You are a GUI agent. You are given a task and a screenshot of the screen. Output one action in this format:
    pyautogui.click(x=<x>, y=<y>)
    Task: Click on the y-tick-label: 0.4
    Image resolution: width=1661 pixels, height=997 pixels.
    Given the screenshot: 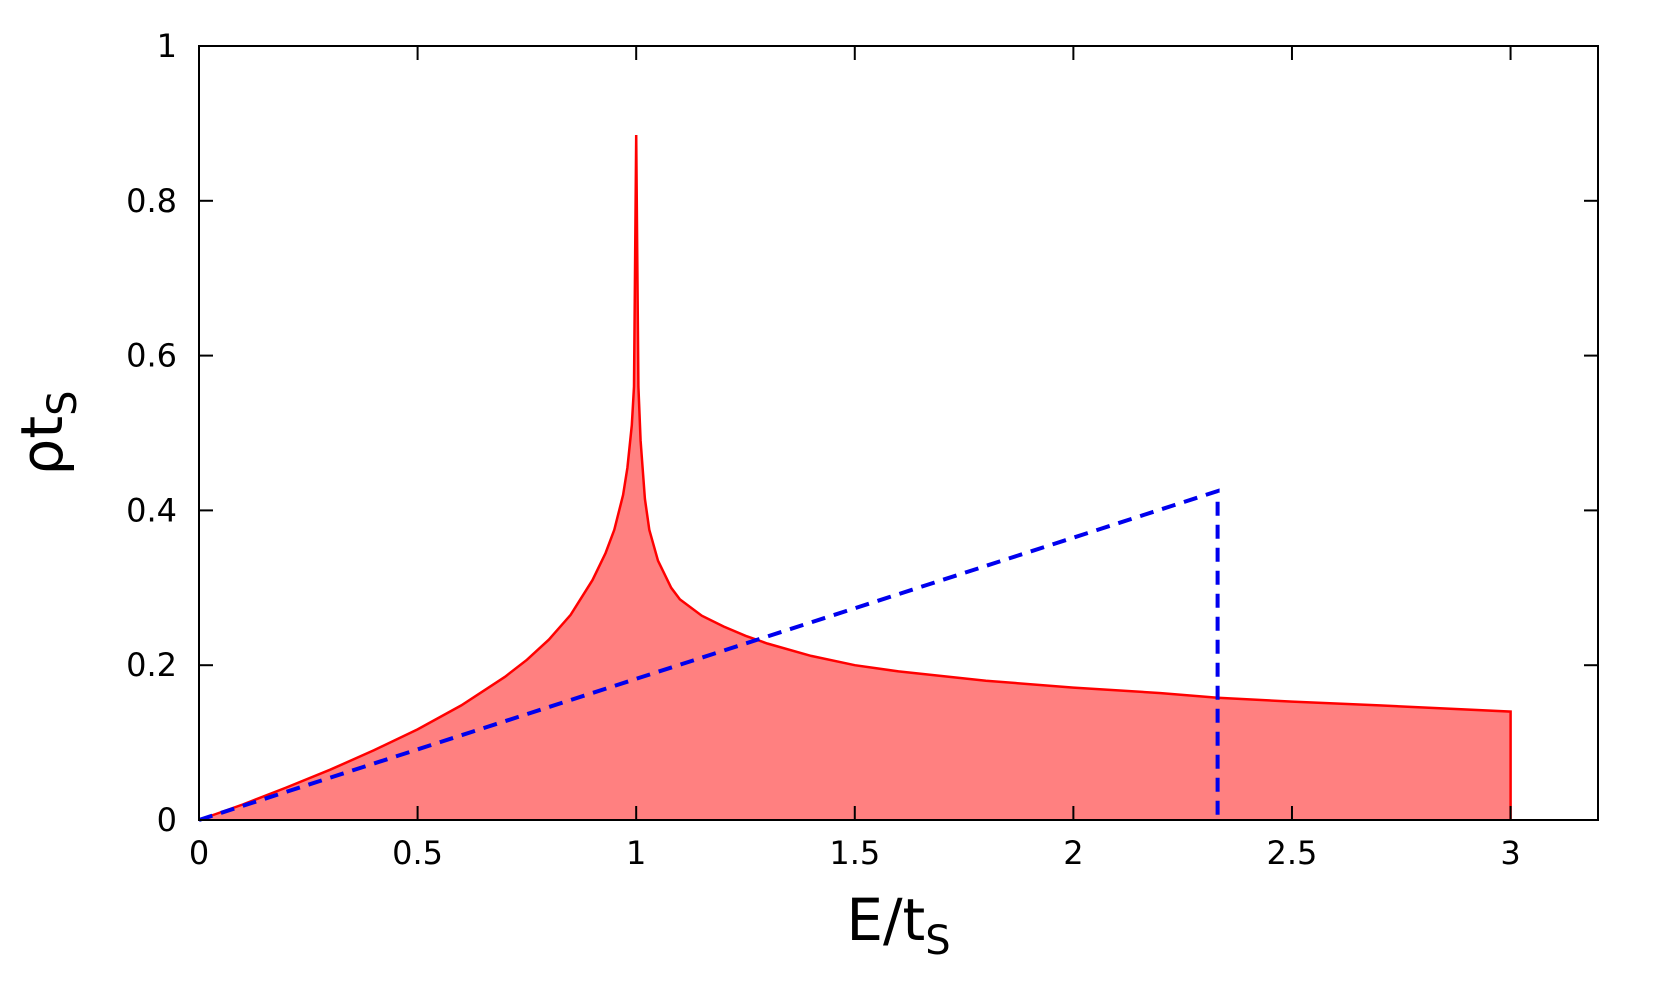 What is the action you would take?
    pyautogui.click(x=151, y=510)
    